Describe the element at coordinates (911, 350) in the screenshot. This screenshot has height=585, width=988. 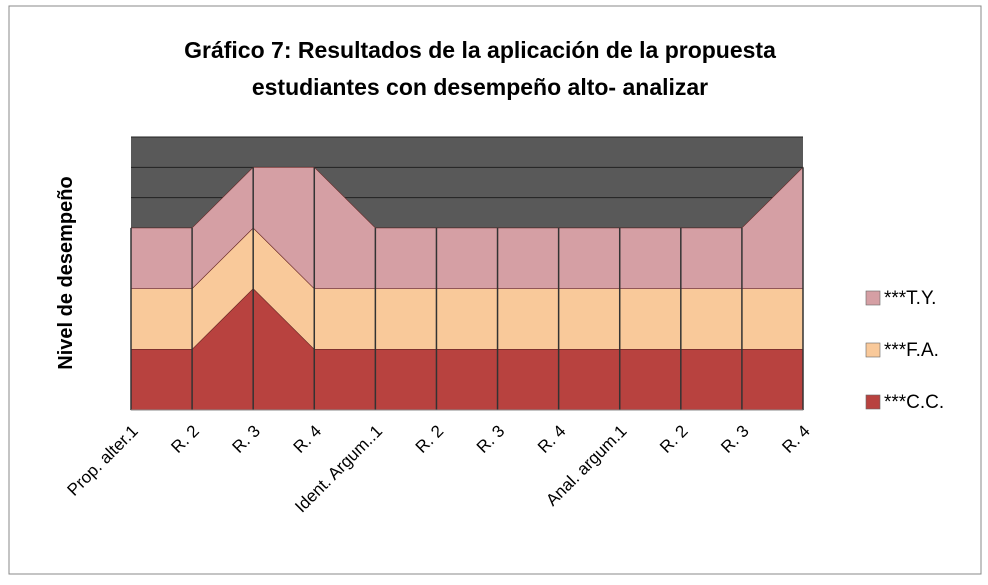
I see `legend-label: ***F.A.` at that location.